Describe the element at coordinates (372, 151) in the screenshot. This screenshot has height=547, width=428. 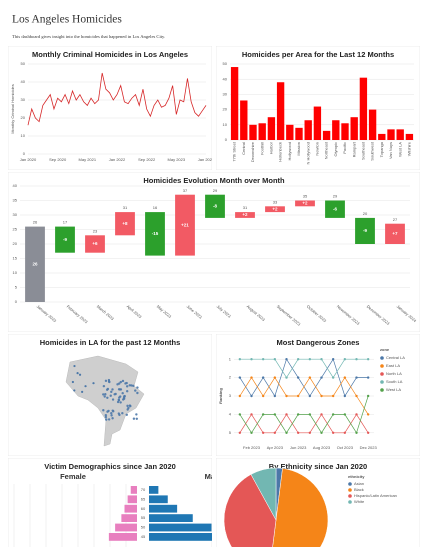
I see `x-tick-label: Southwest` at that location.